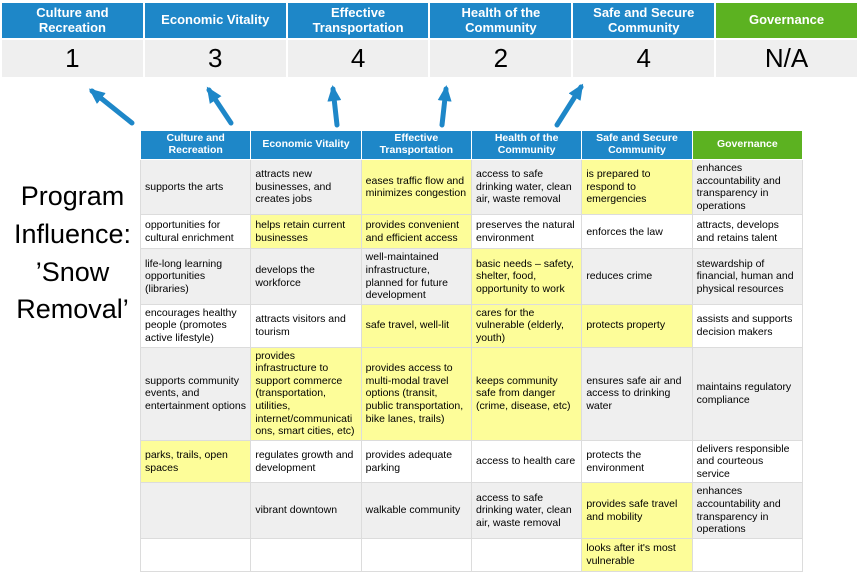  I want to click on scoreboard-header-health: Health of the Community, so click(501, 20).